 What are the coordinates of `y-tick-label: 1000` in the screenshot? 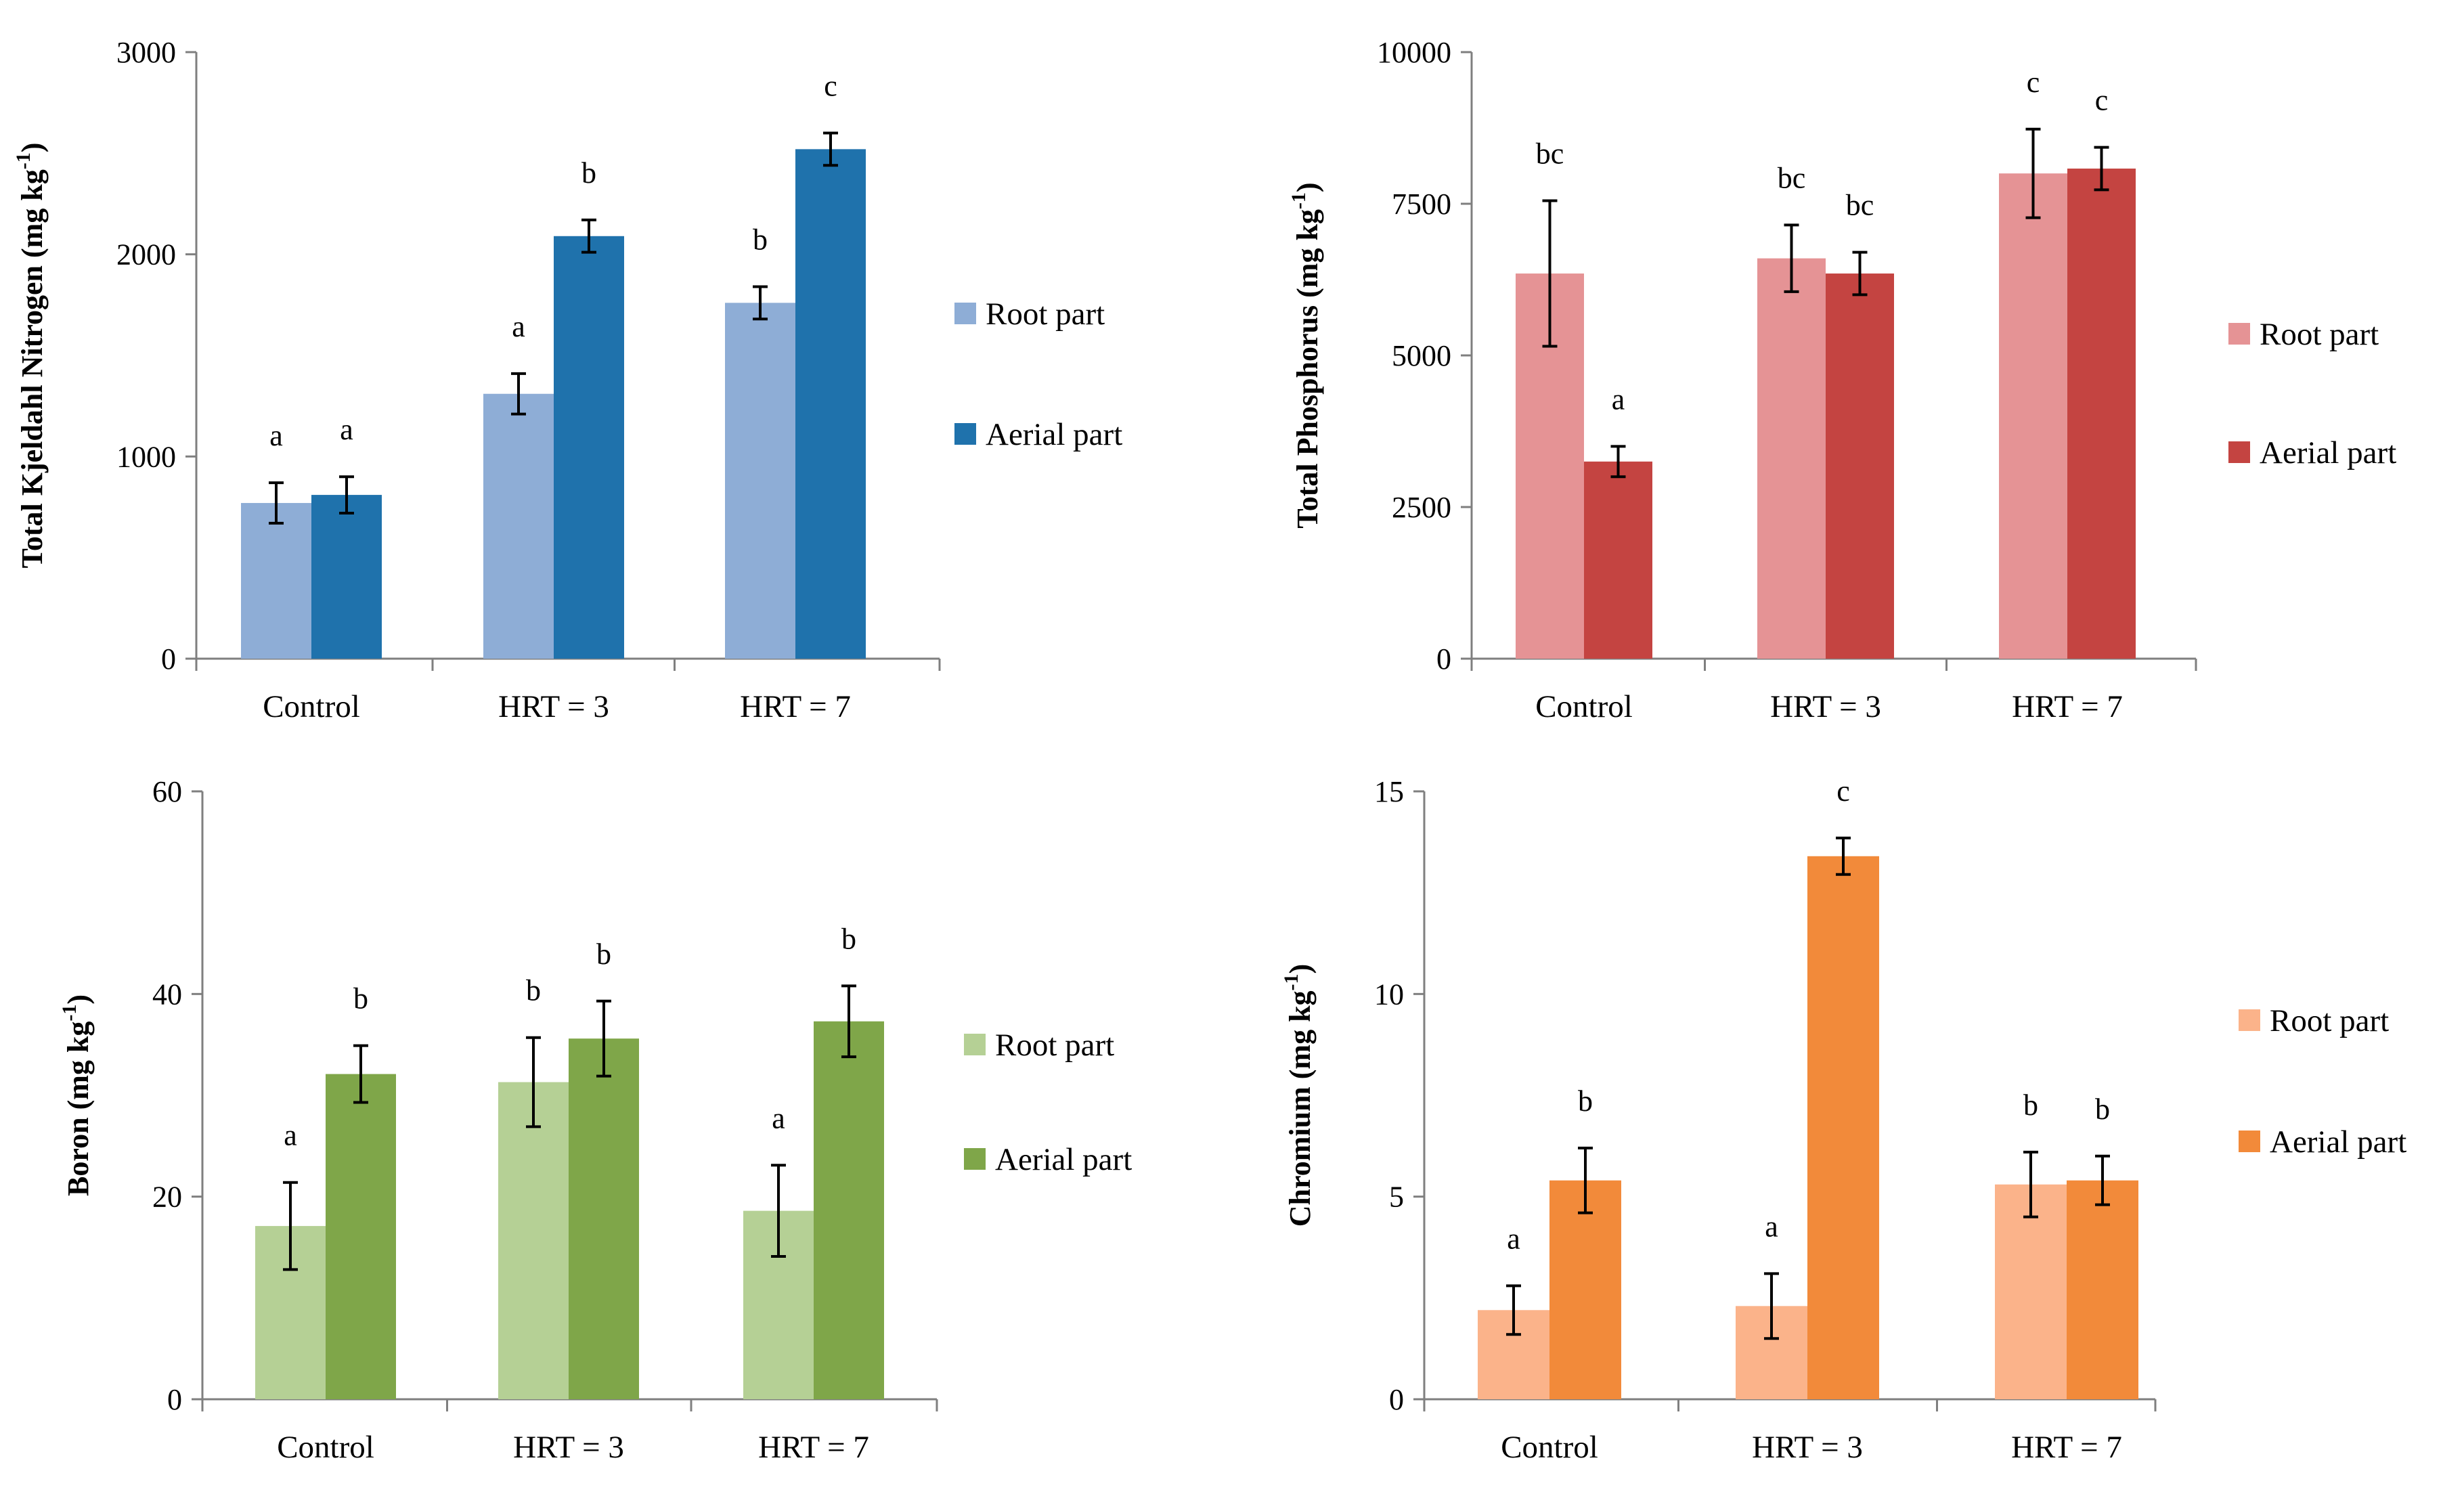 It's located at (146, 457).